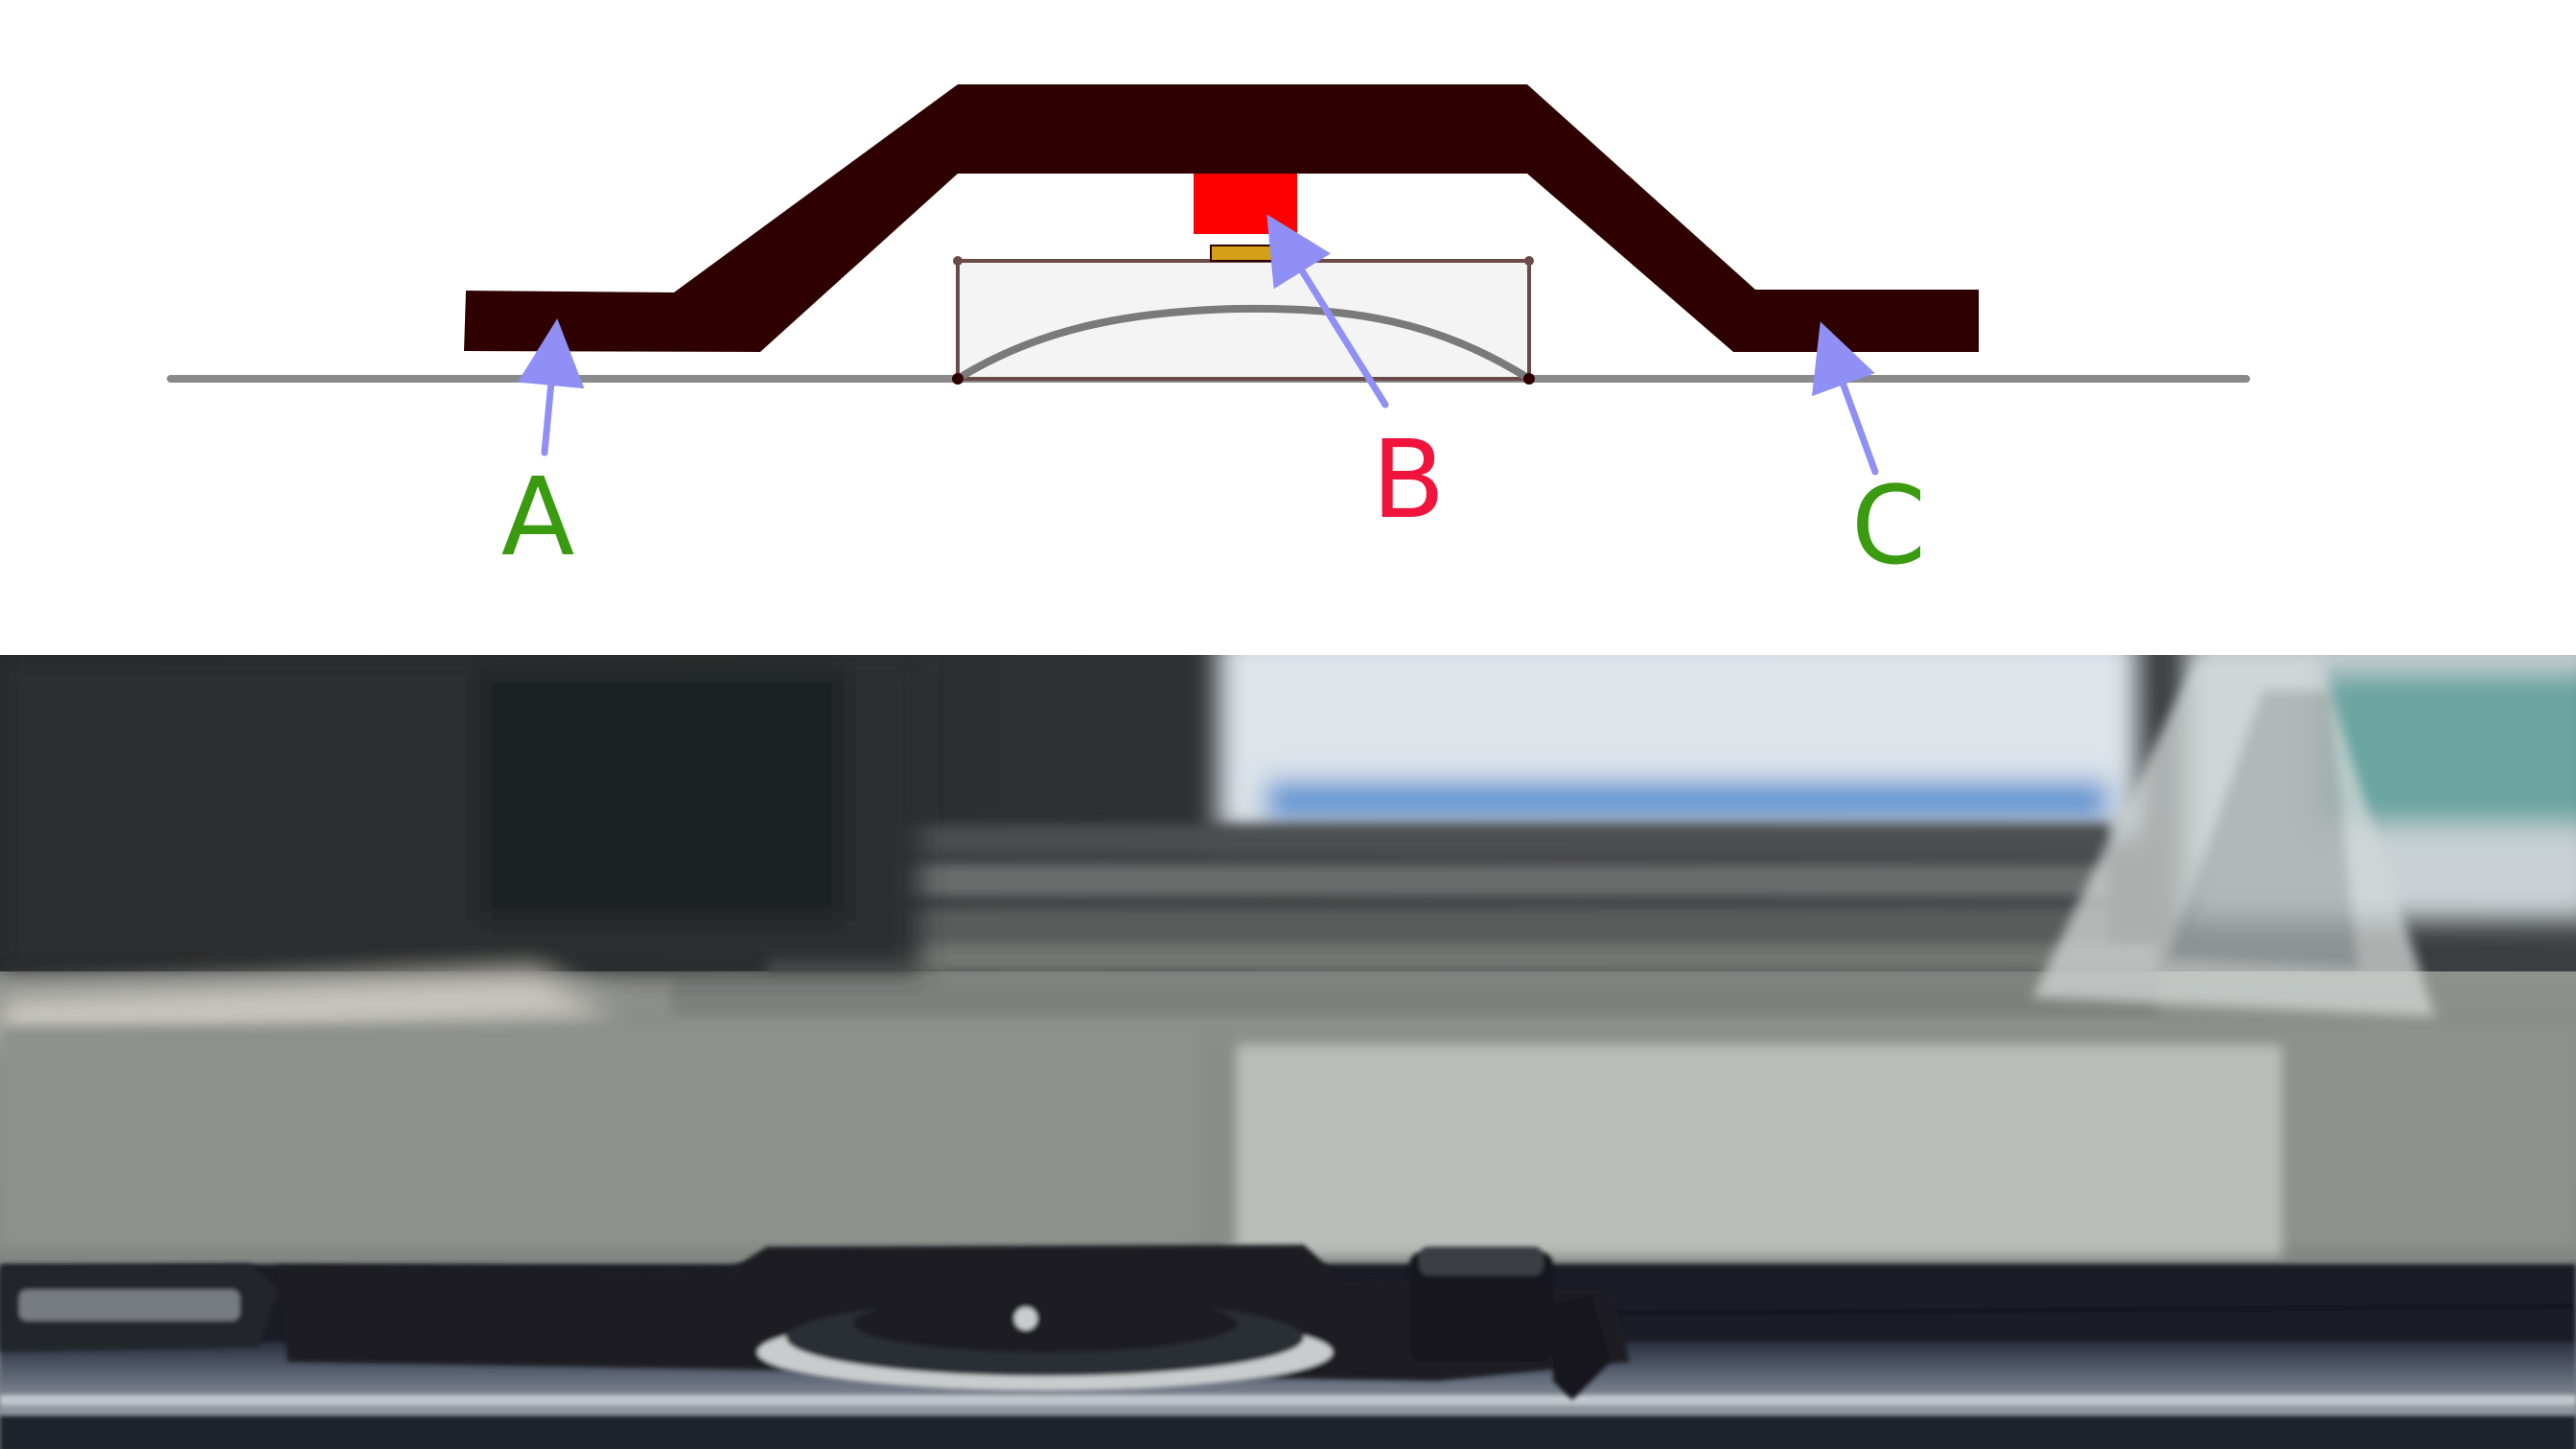 The height and width of the screenshot is (1449, 2576). Describe the element at coordinates (1244, 253) in the screenshot. I see `gold-pad` at that location.